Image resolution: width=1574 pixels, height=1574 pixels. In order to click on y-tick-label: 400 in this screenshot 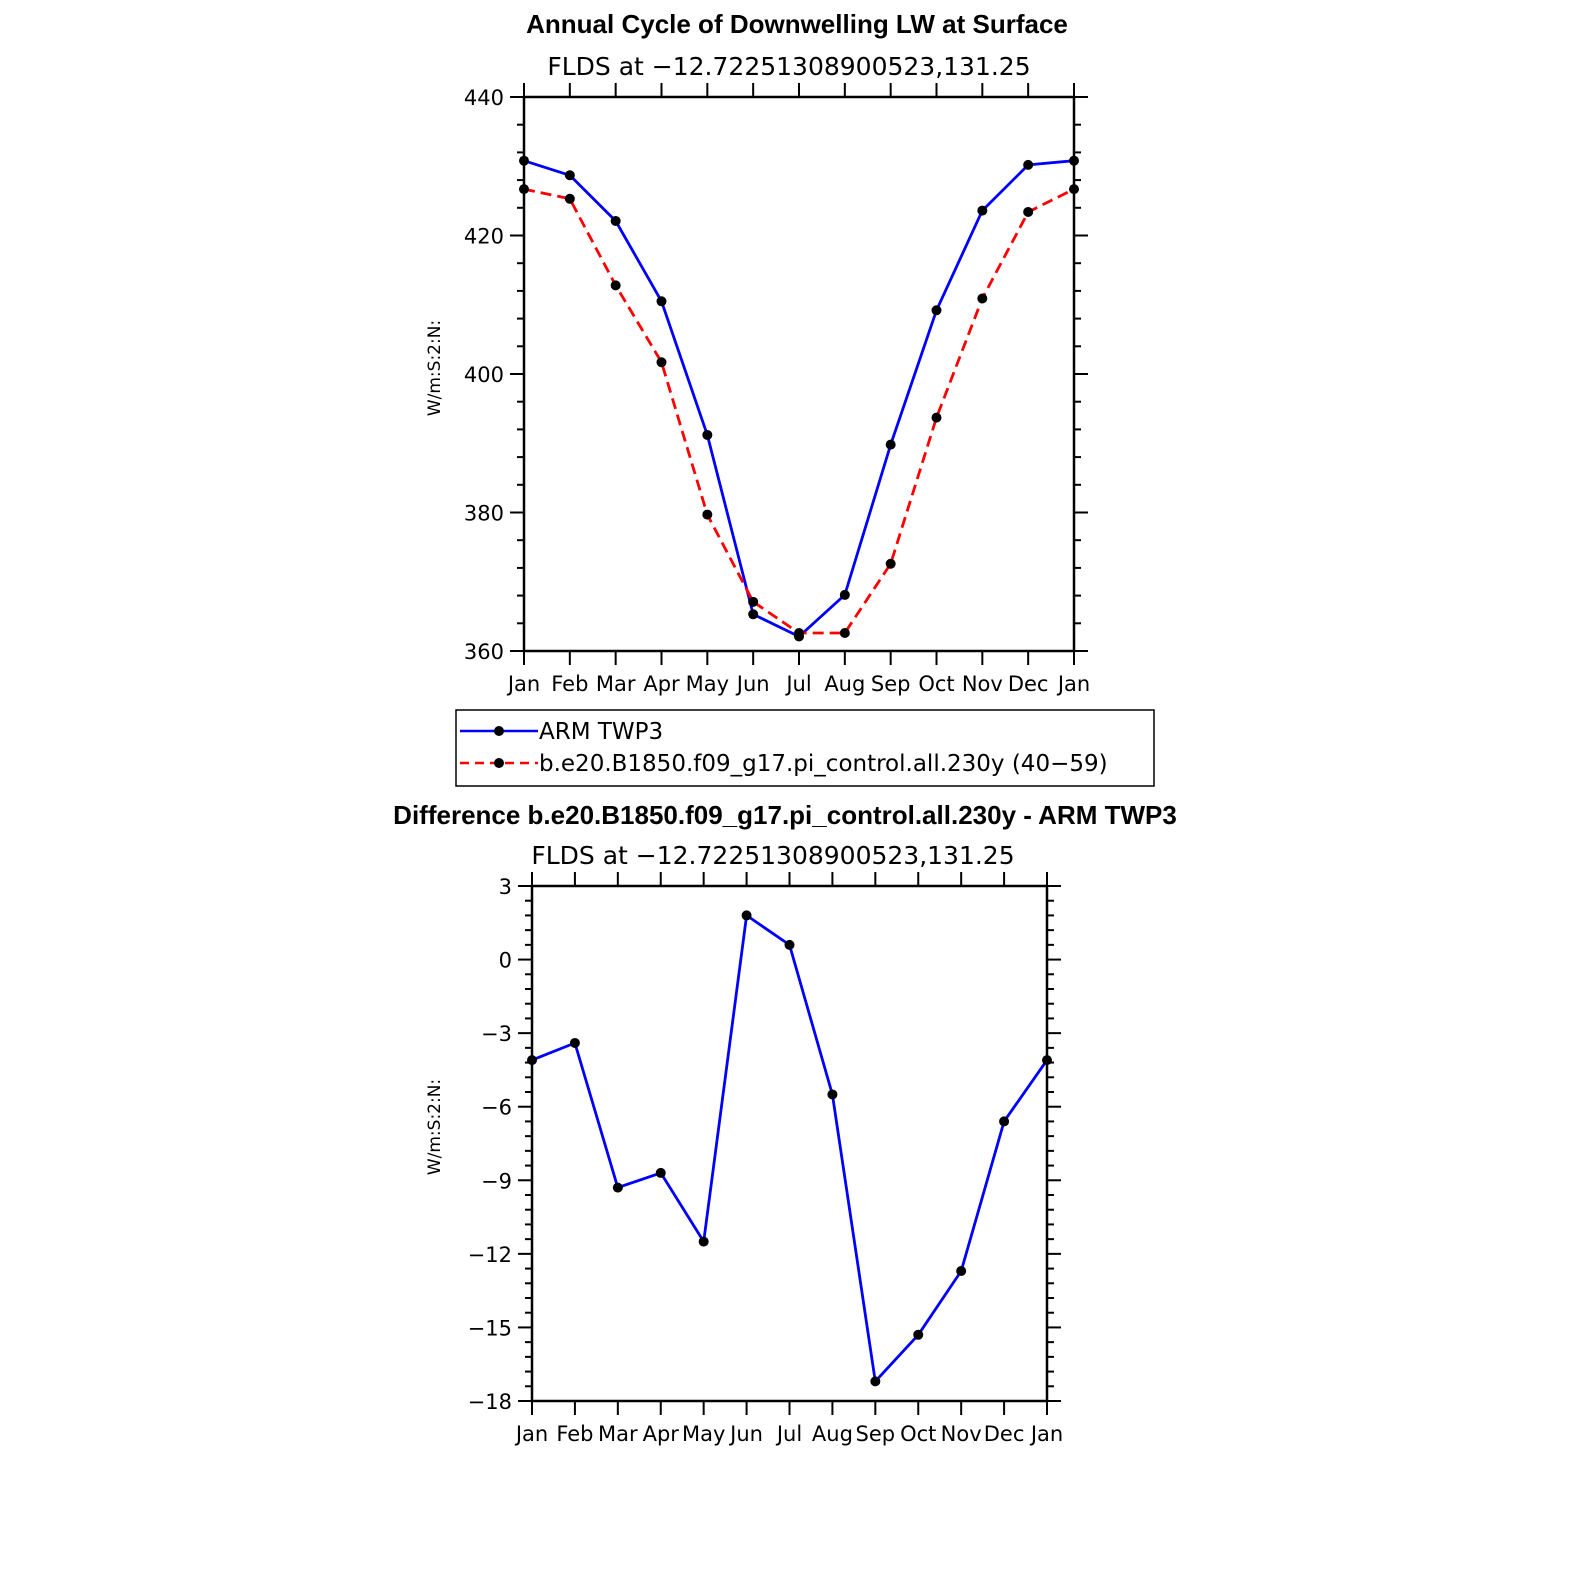, I will do `click(484, 375)`.